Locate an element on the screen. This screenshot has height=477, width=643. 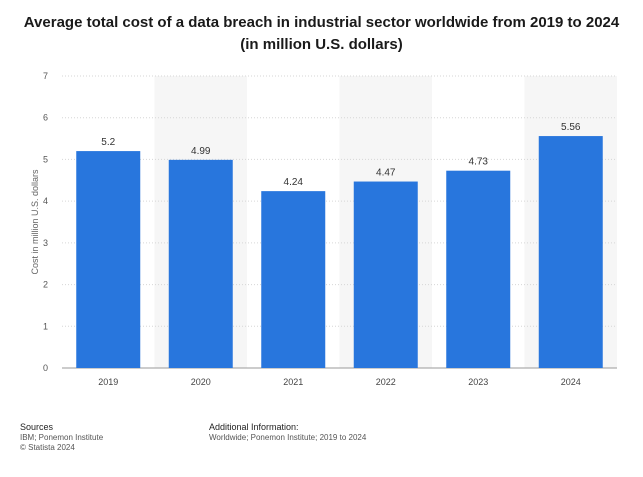
x-tick-label: 2023 is located at coordinates (478, 382).